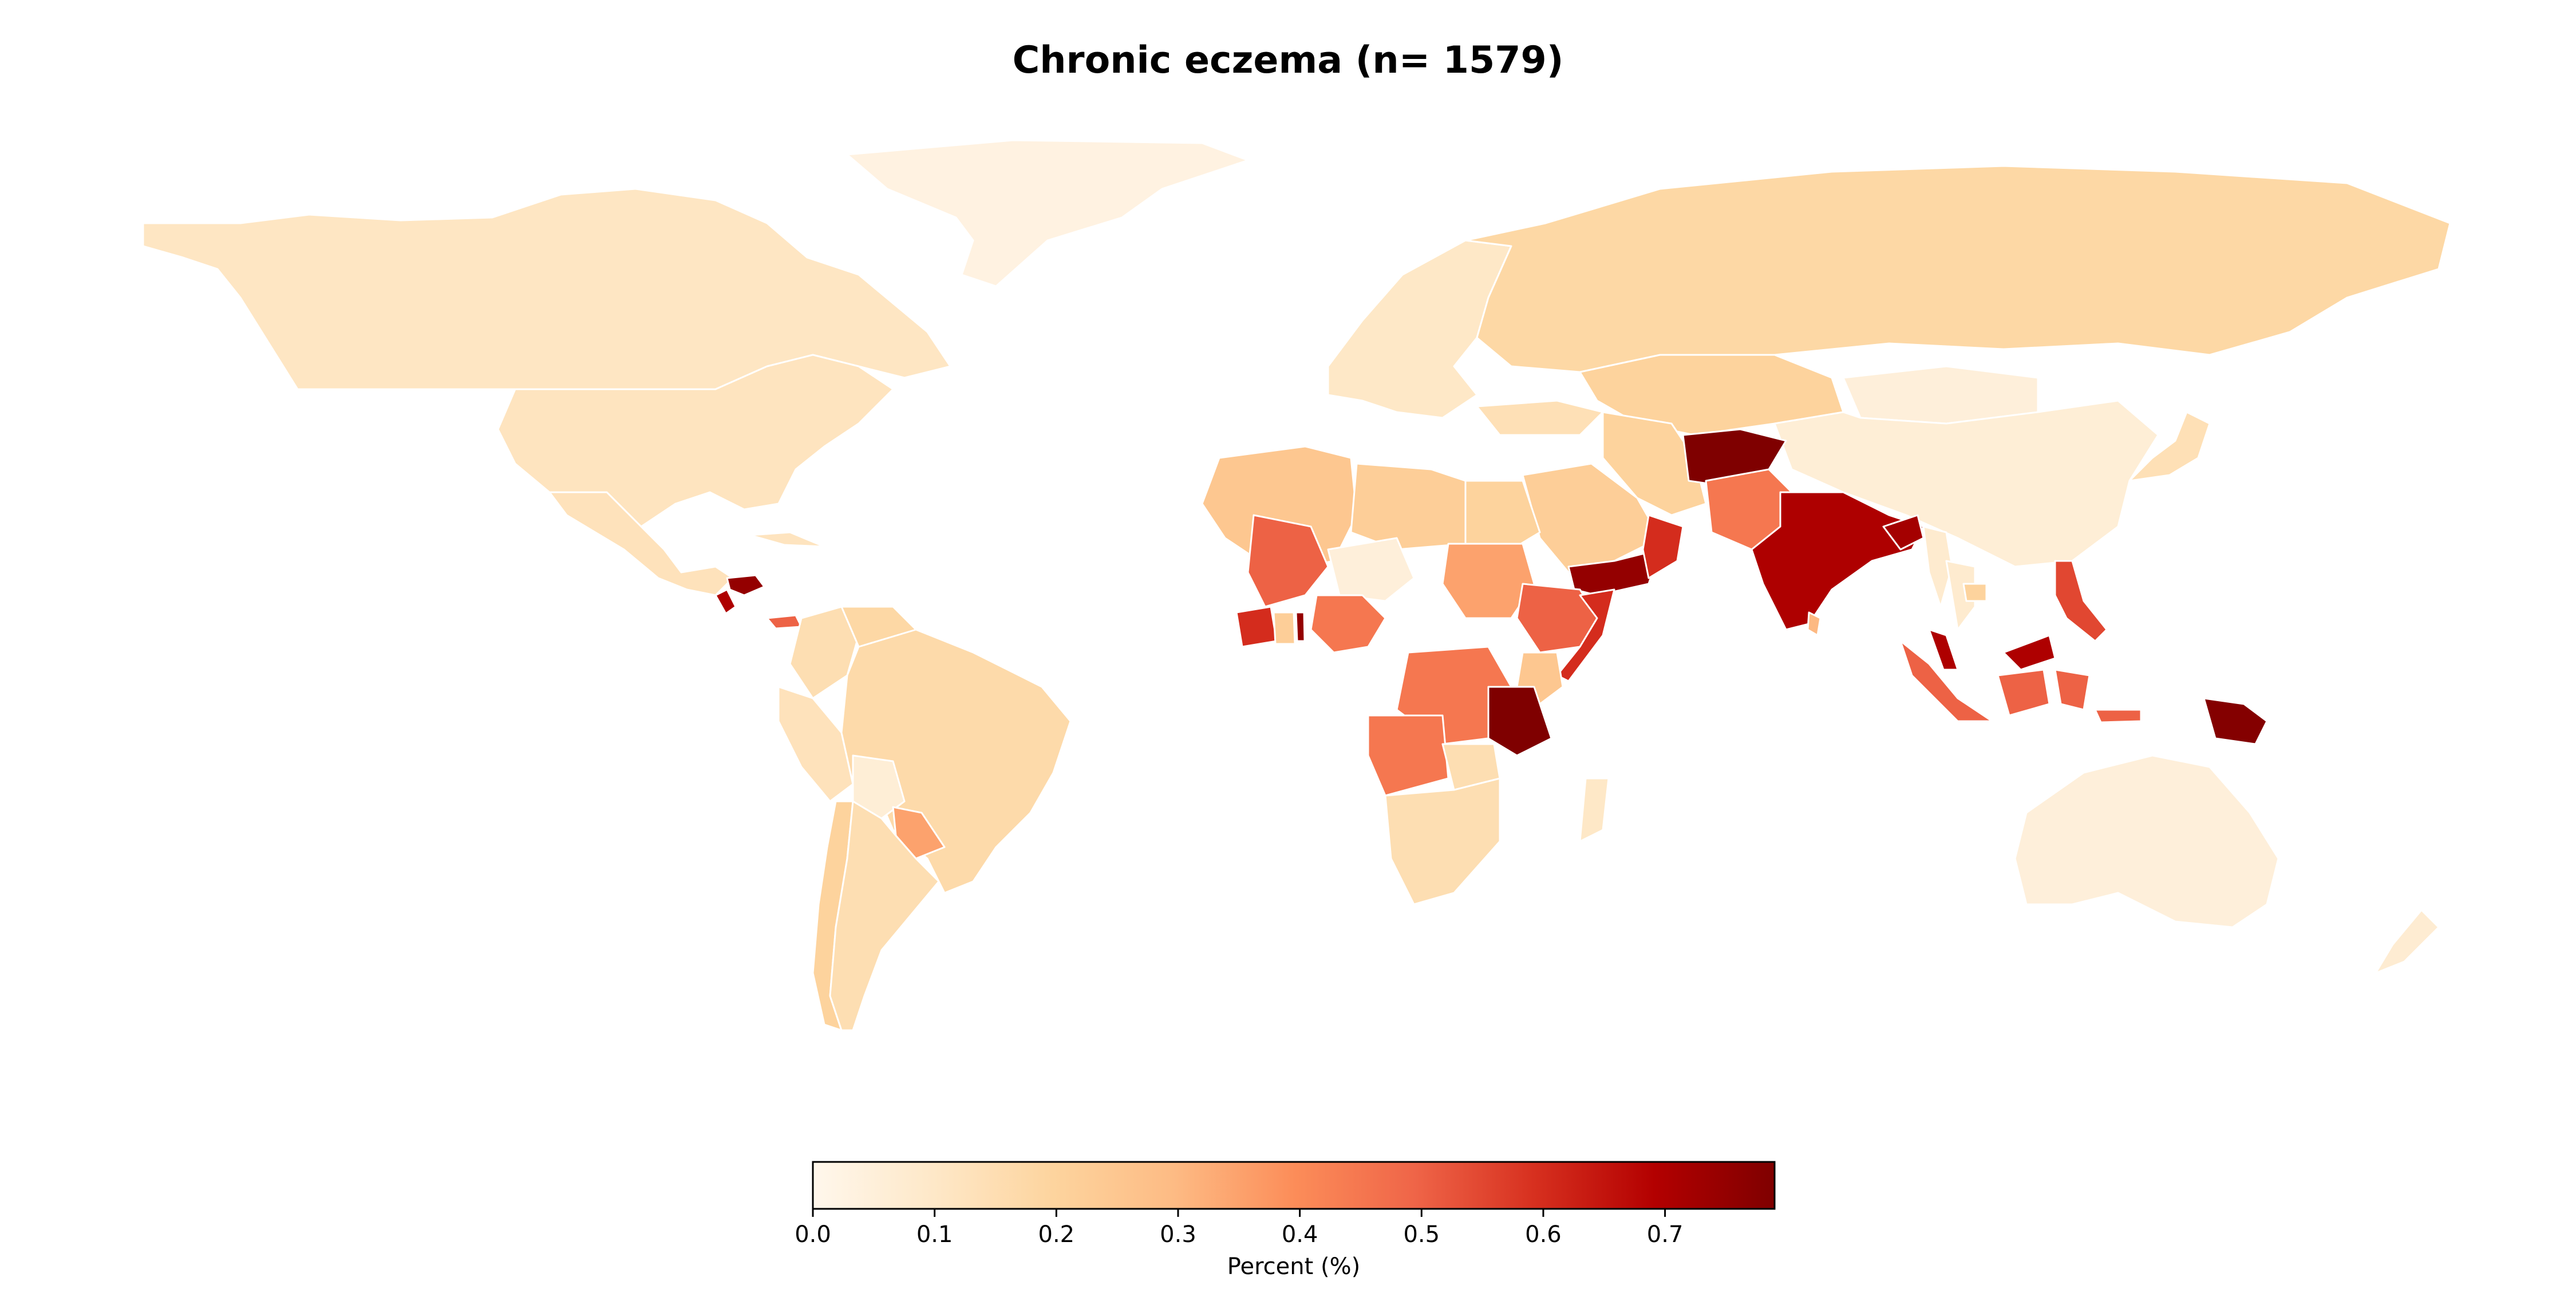  Describe the element at coordinates (2235, 721) in the screenshot. I see `region-papua-new-guinea` at that location.